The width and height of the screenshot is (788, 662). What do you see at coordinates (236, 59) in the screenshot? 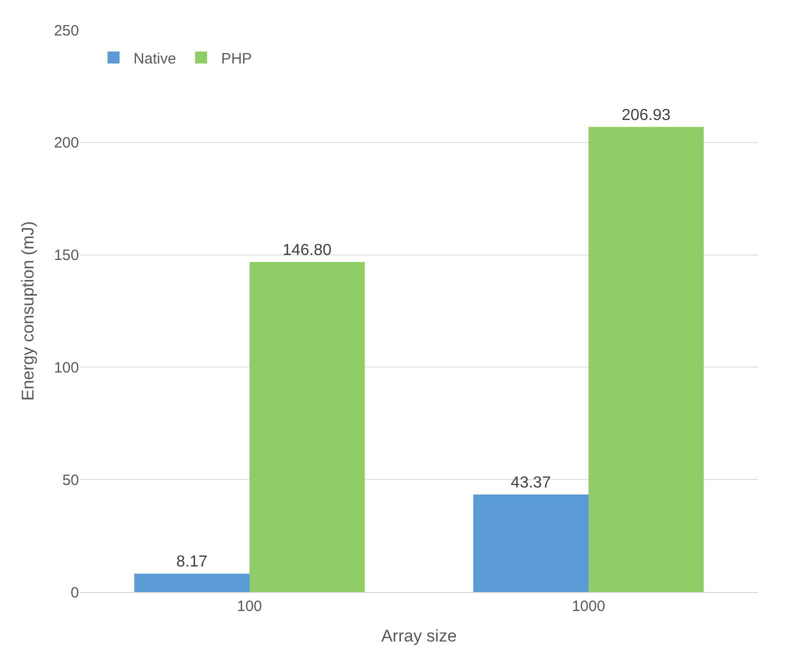
I see `legend-label: PHP` at bounding box center [236, 59].